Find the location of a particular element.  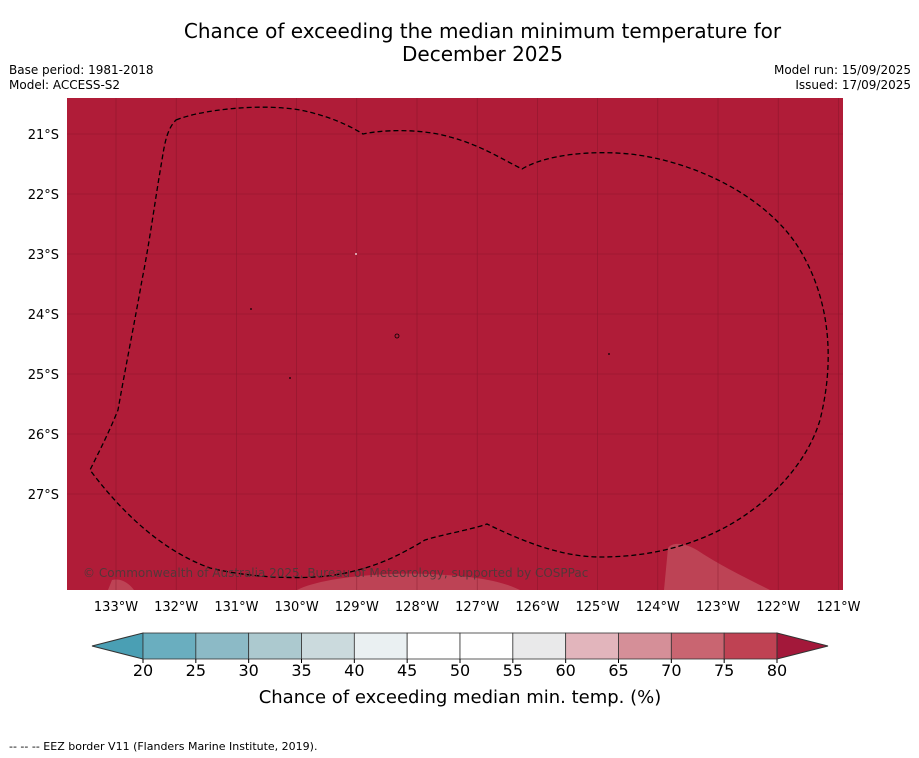

lon-label: 123°W is located at coordinates (718, 607).